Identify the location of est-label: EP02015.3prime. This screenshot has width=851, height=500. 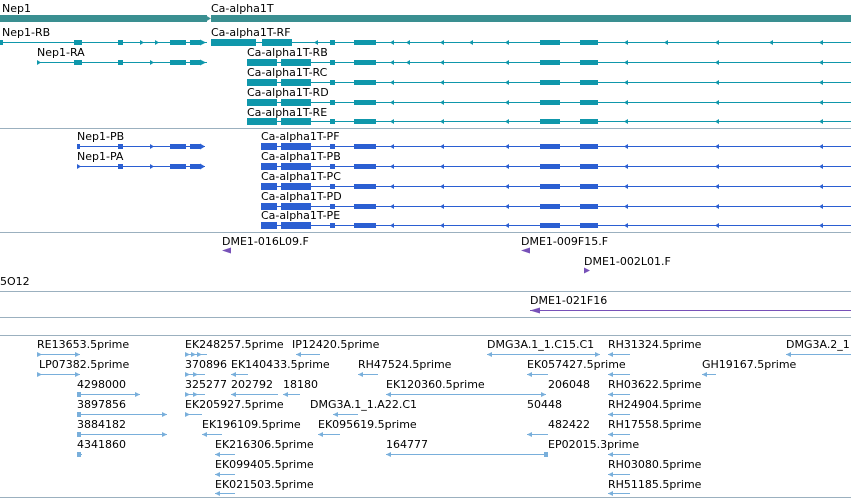
(593, 444).